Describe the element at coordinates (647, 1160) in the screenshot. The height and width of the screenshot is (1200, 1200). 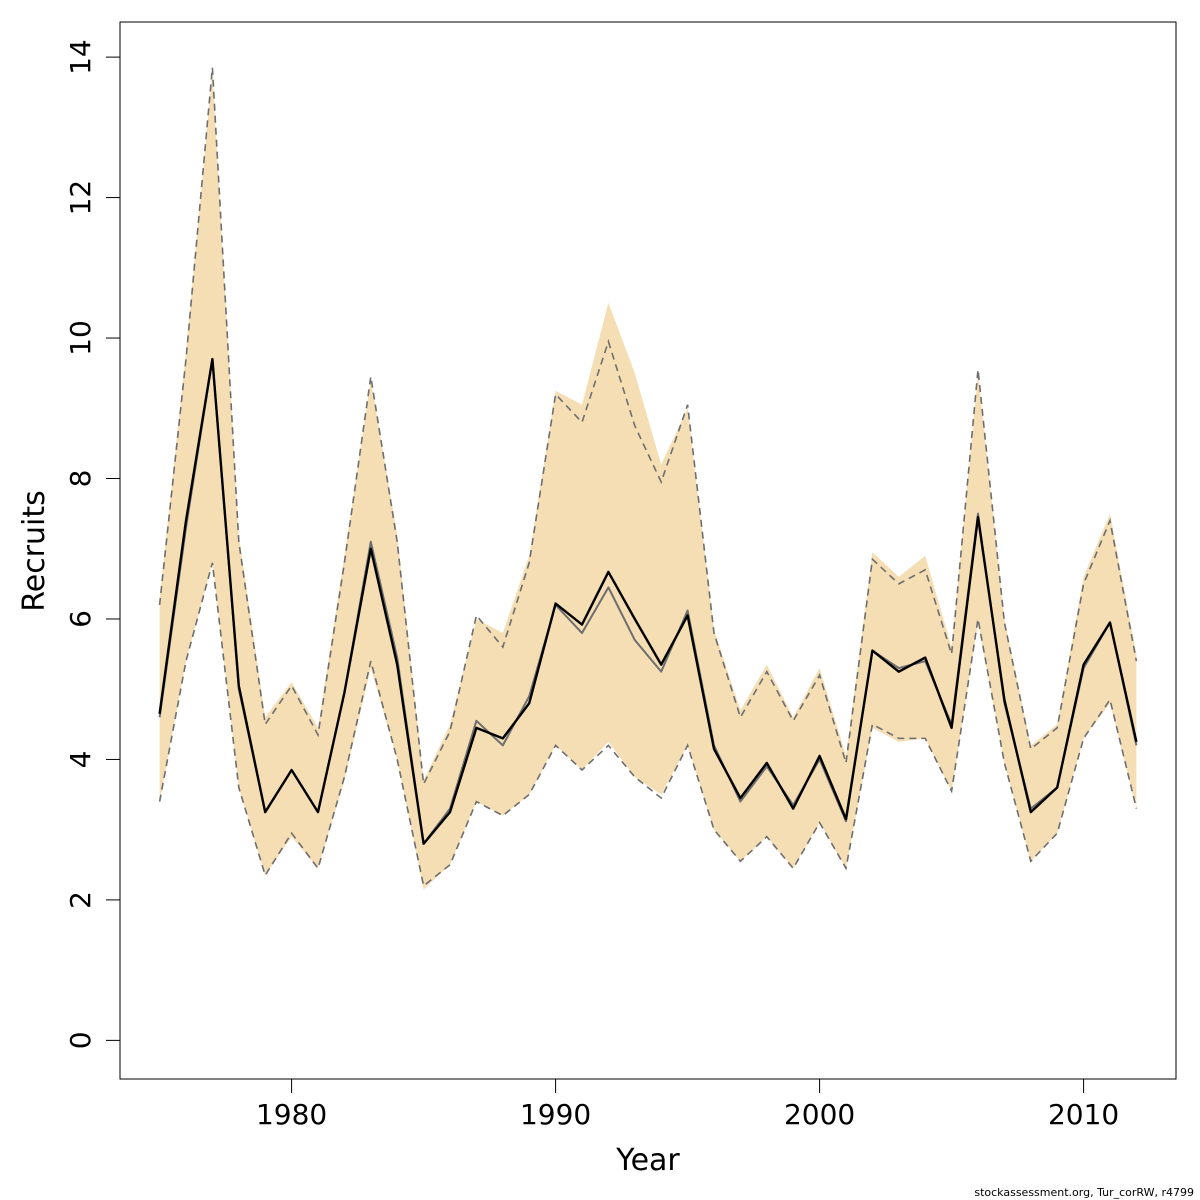
I see `x-axis-title: Year` at that location.